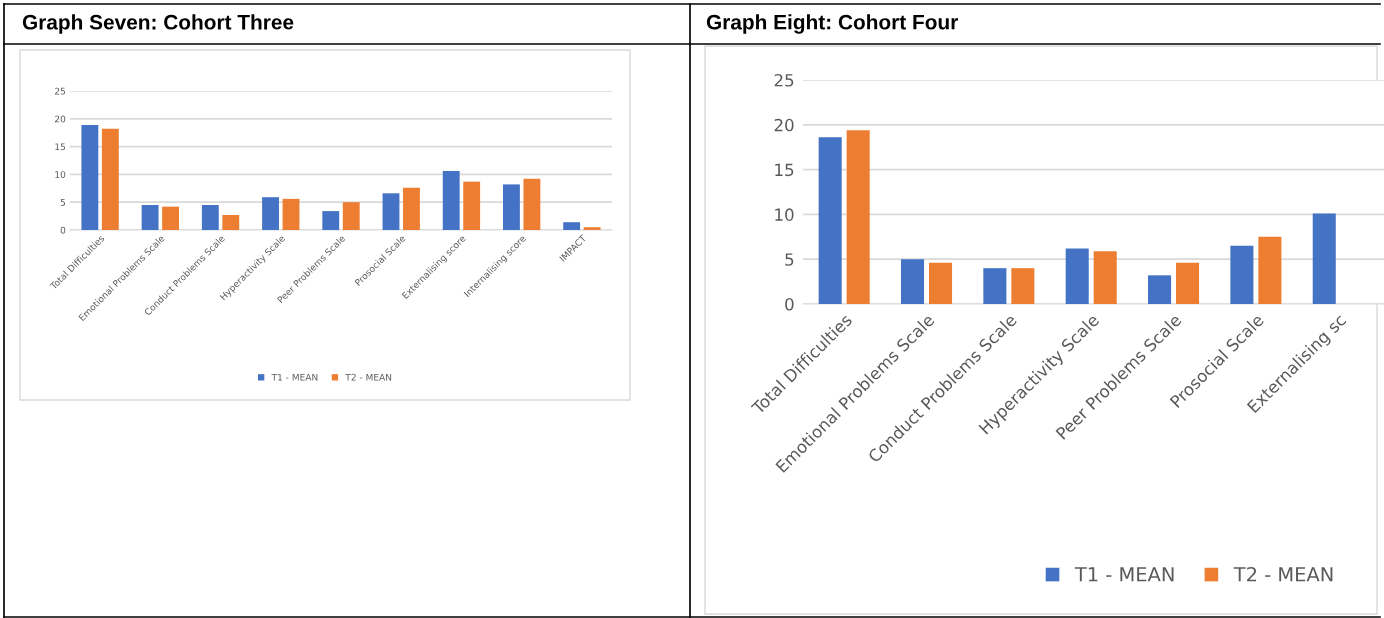 This screenshot has width=1384, height=618. What do you see at coordinates (832, 24) in the screenshot?
I see `chart-title: Graph Eight: Cohort Four` at bounding box center [832, 24].